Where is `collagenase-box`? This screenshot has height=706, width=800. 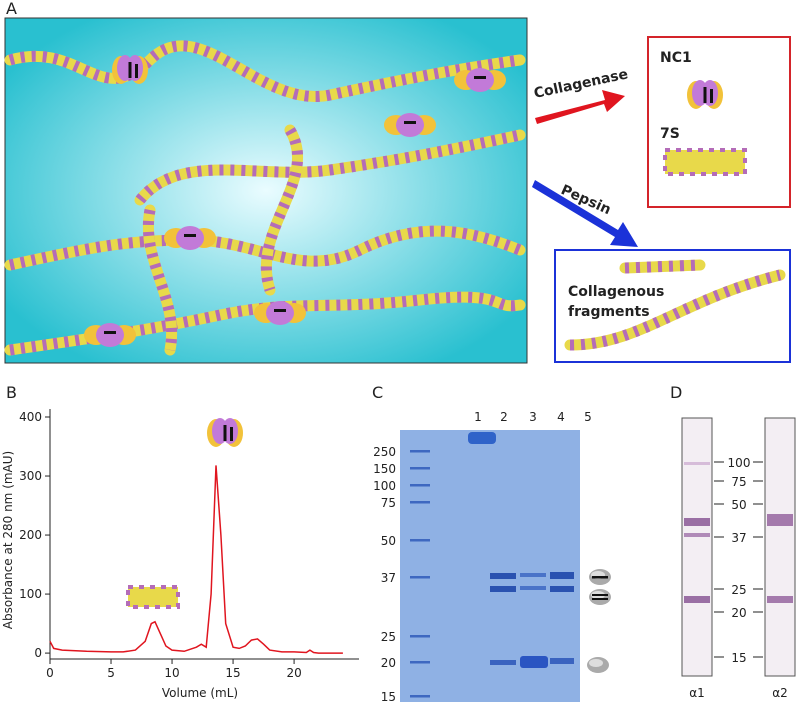
collagenase-box is located at coordinates (719, 122).